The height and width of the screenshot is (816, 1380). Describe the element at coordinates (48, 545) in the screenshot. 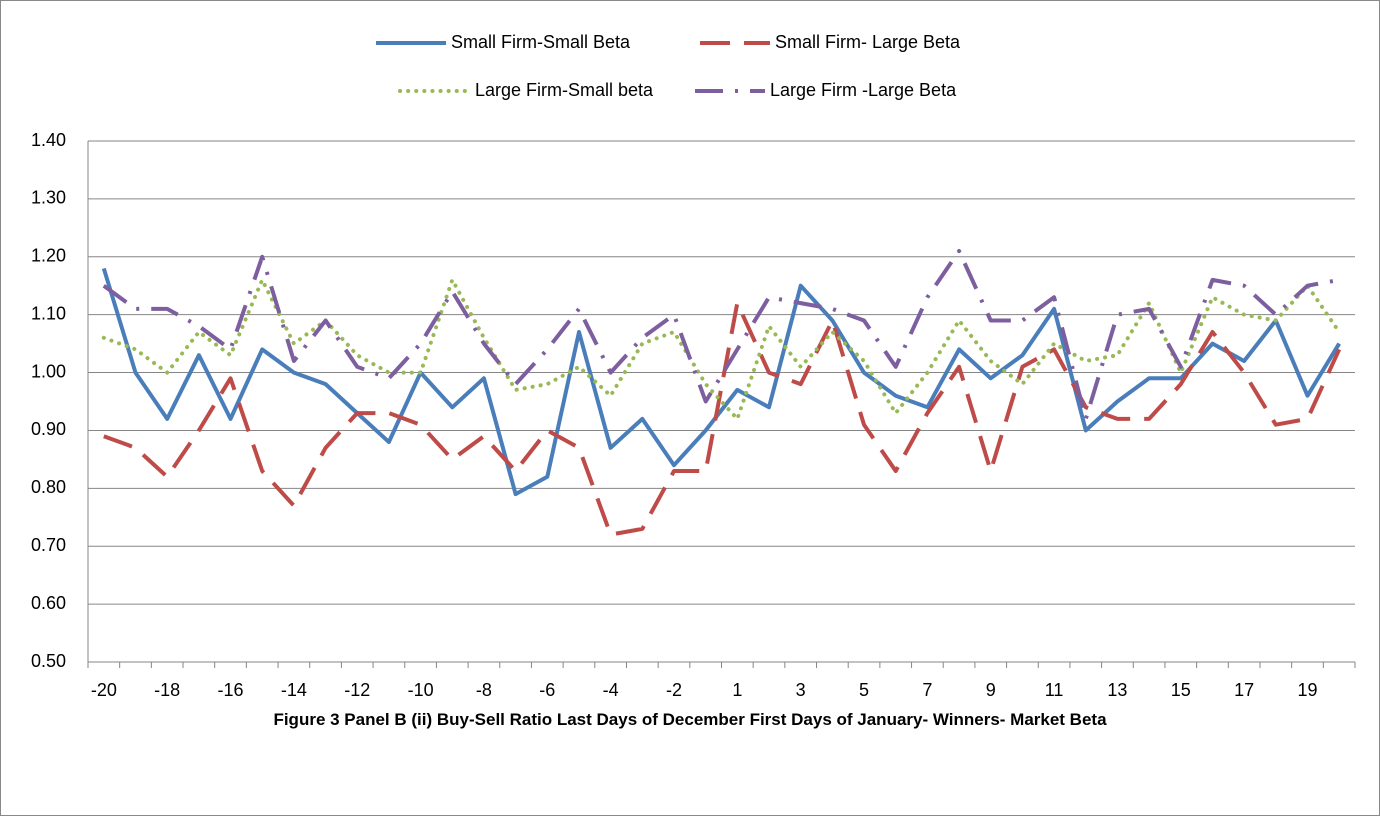

I see `y-tick-label: 0.70` at that location.